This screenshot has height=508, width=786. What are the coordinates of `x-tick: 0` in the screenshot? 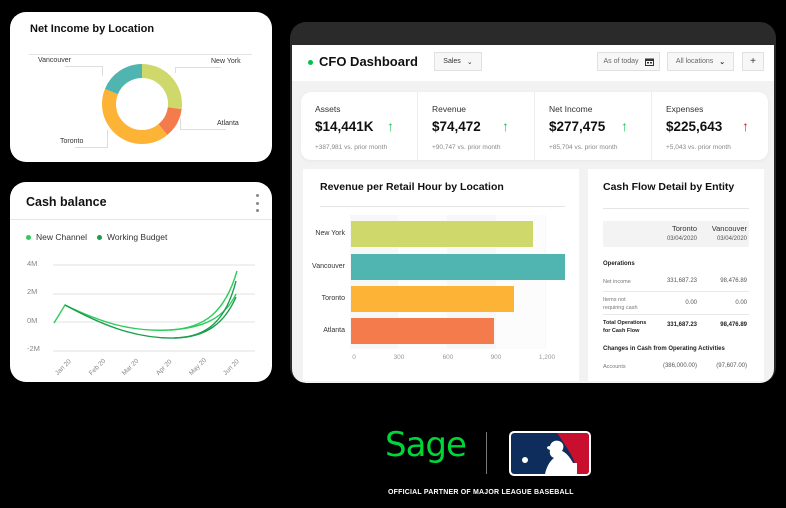 It's located at (354, 357).